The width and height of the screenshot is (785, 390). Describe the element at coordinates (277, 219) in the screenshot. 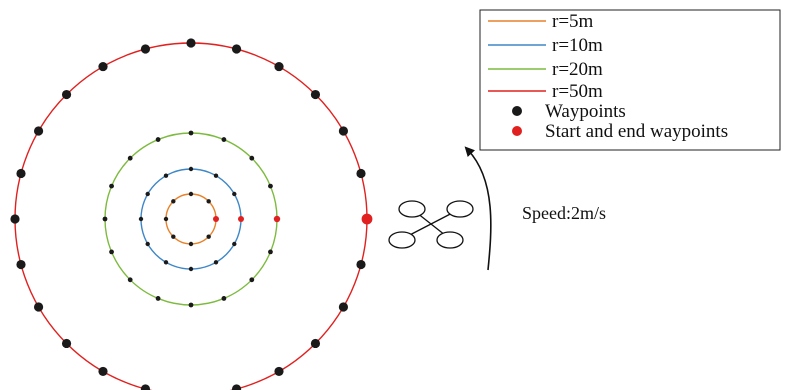

I see `start-end-waypoint-r20` at that location.